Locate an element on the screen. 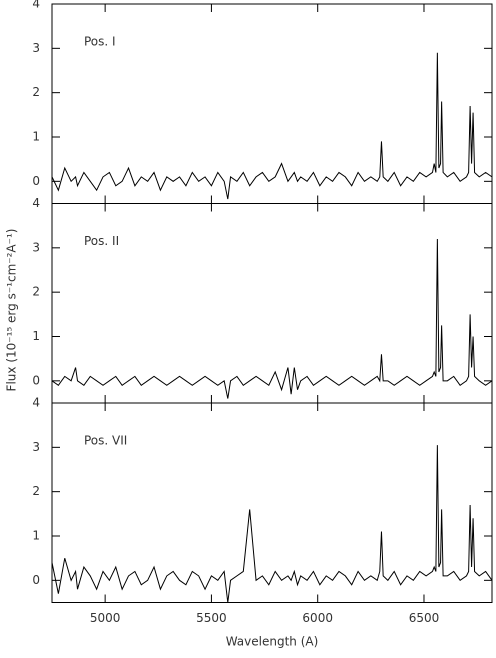 The height and width of the screenshot is (658, 496). panel-label: Pos. II is located at coordinates (101, 241).